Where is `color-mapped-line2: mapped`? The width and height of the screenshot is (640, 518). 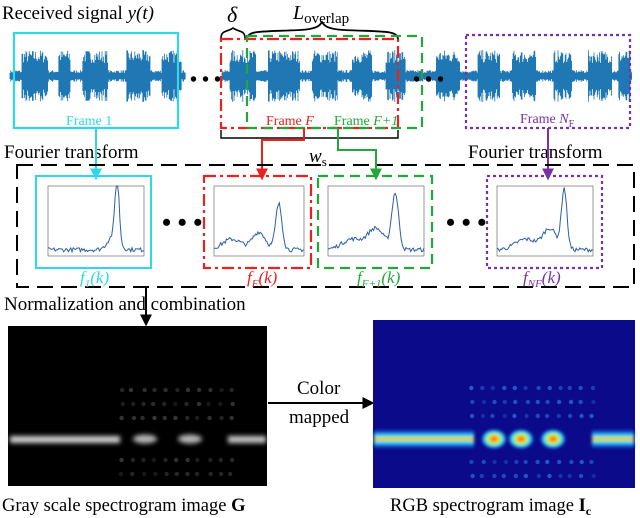 color-mapped-line2: mapped is located at coordinates (319, 417).